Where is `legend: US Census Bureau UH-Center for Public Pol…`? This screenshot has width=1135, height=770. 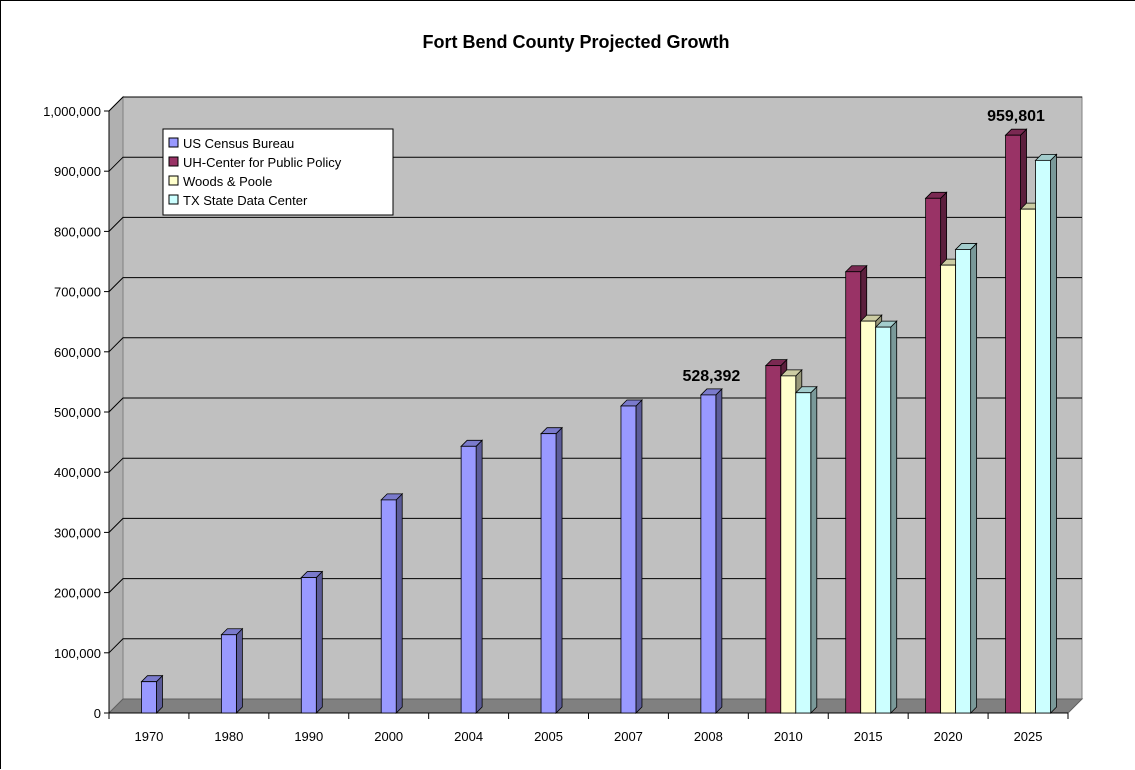 legend: US Census Bureau UH-Center for Public Pol… is located at coordinates (278, 172).